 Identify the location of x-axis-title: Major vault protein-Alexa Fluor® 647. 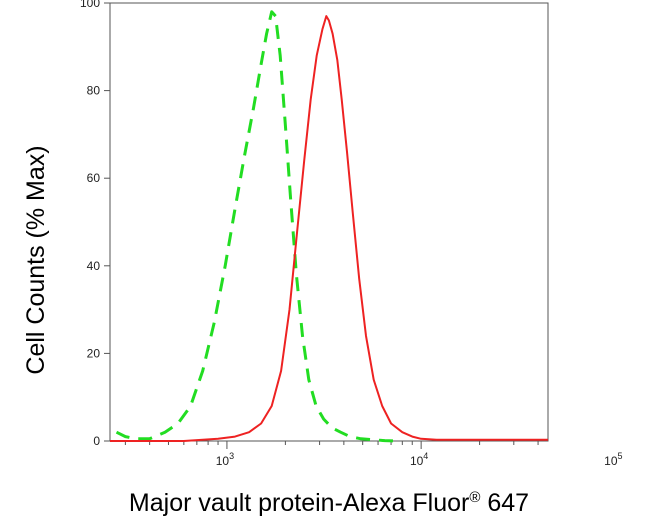
(329, 503).